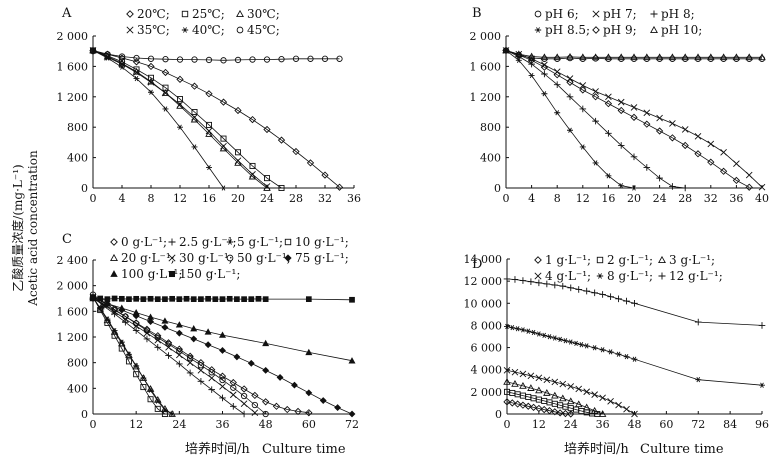  Describe the element at coordinates (238, 198) in the screenshot. I see `x-tick-label: 20` at that location.